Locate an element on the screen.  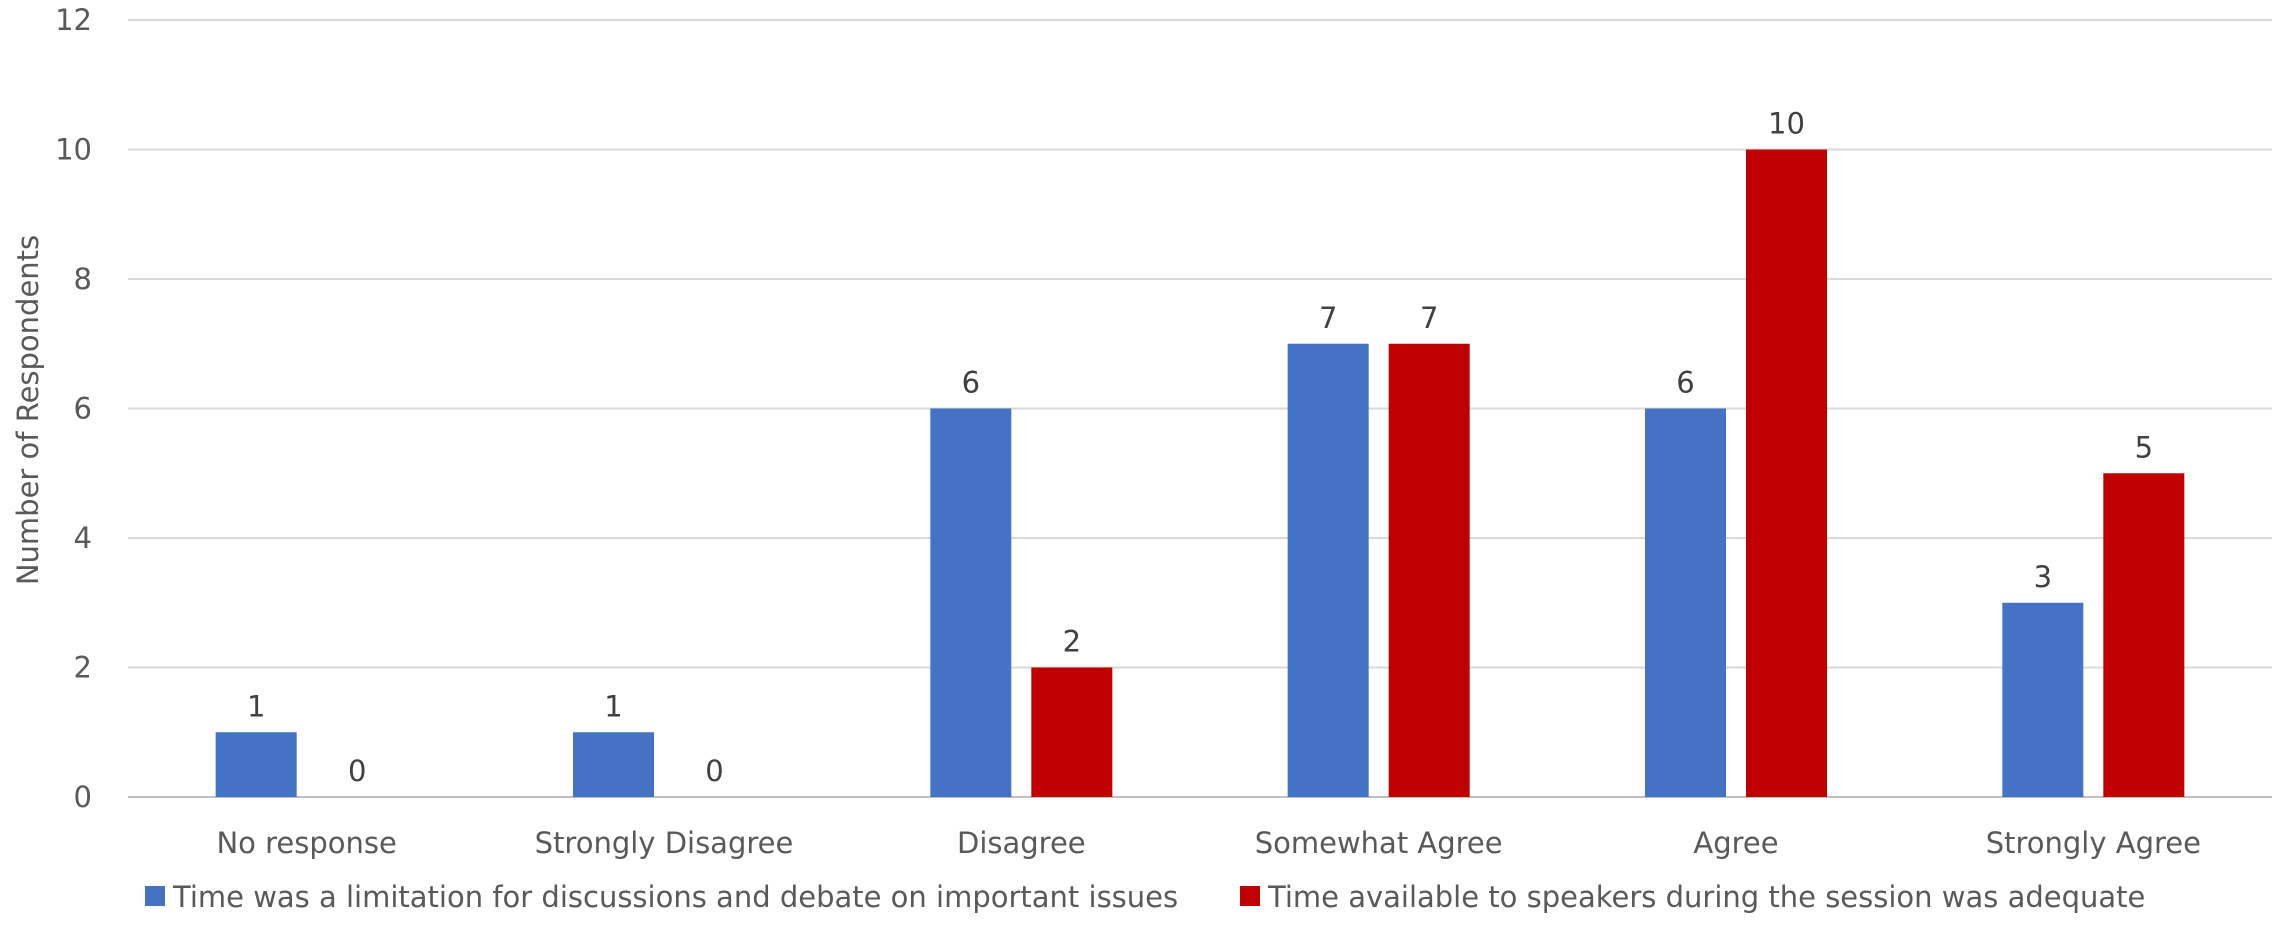
x-category-label: Strongly Disagree is located at coordinates (664, 843).